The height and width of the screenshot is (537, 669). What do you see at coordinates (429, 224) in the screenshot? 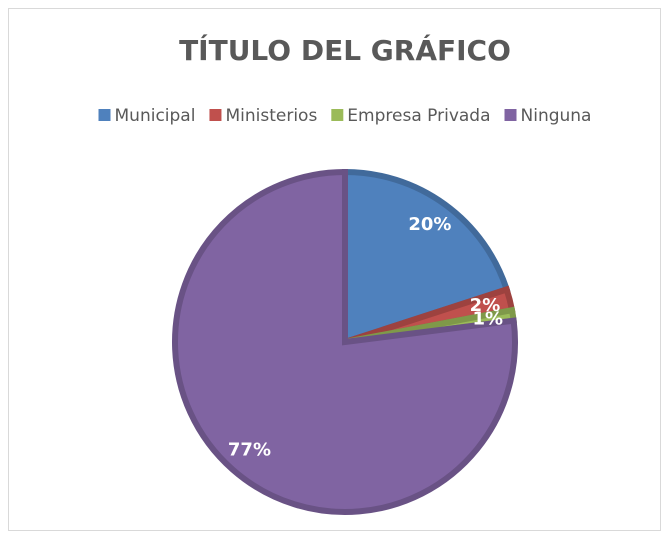
I see `data-label: 20%` at bounding box center [429, 224].